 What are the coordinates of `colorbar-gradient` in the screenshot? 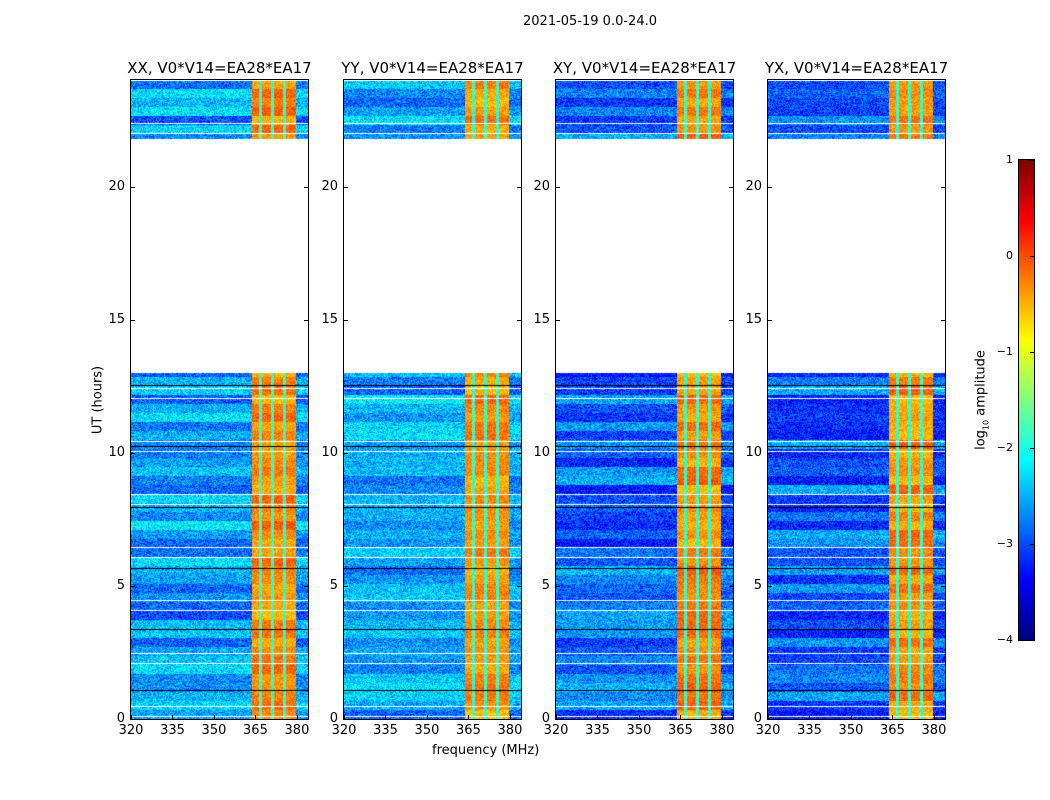 It's located at (1026, 400).